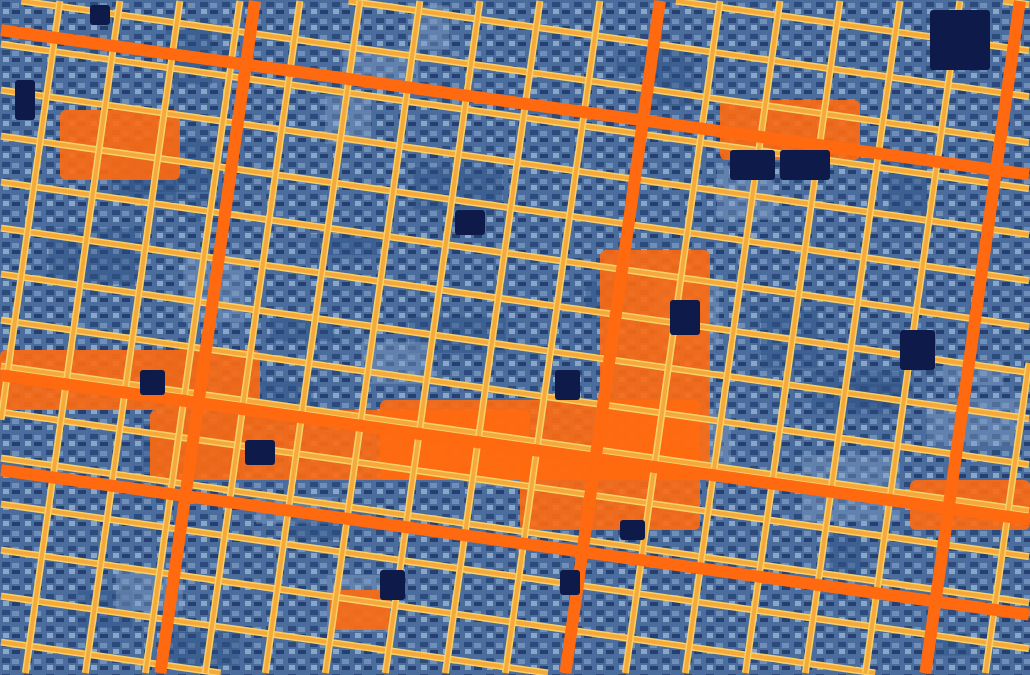 This screenshot has width=1030, height=675. What do you see at coordinates (120, 145) in the screenshot?
I see `hot-zone` at bounding box center [120, 145].